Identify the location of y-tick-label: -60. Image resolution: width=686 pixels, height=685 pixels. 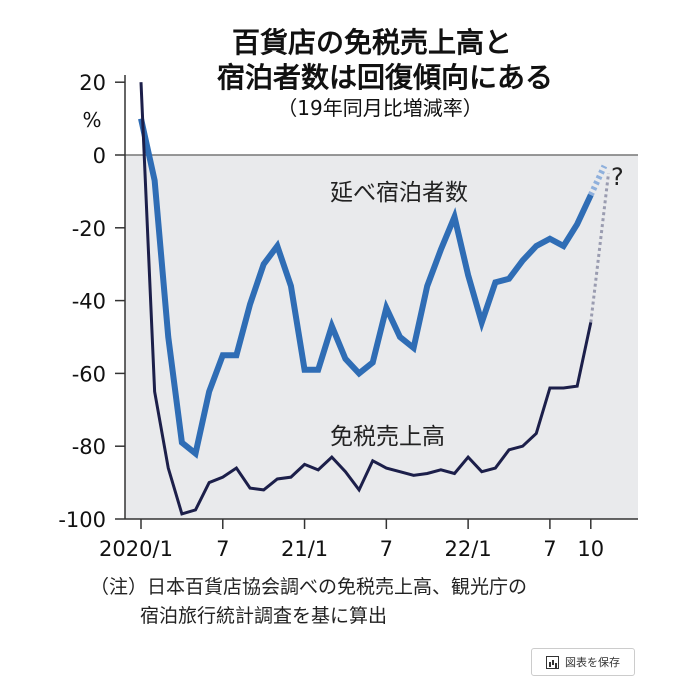
(89, 374).